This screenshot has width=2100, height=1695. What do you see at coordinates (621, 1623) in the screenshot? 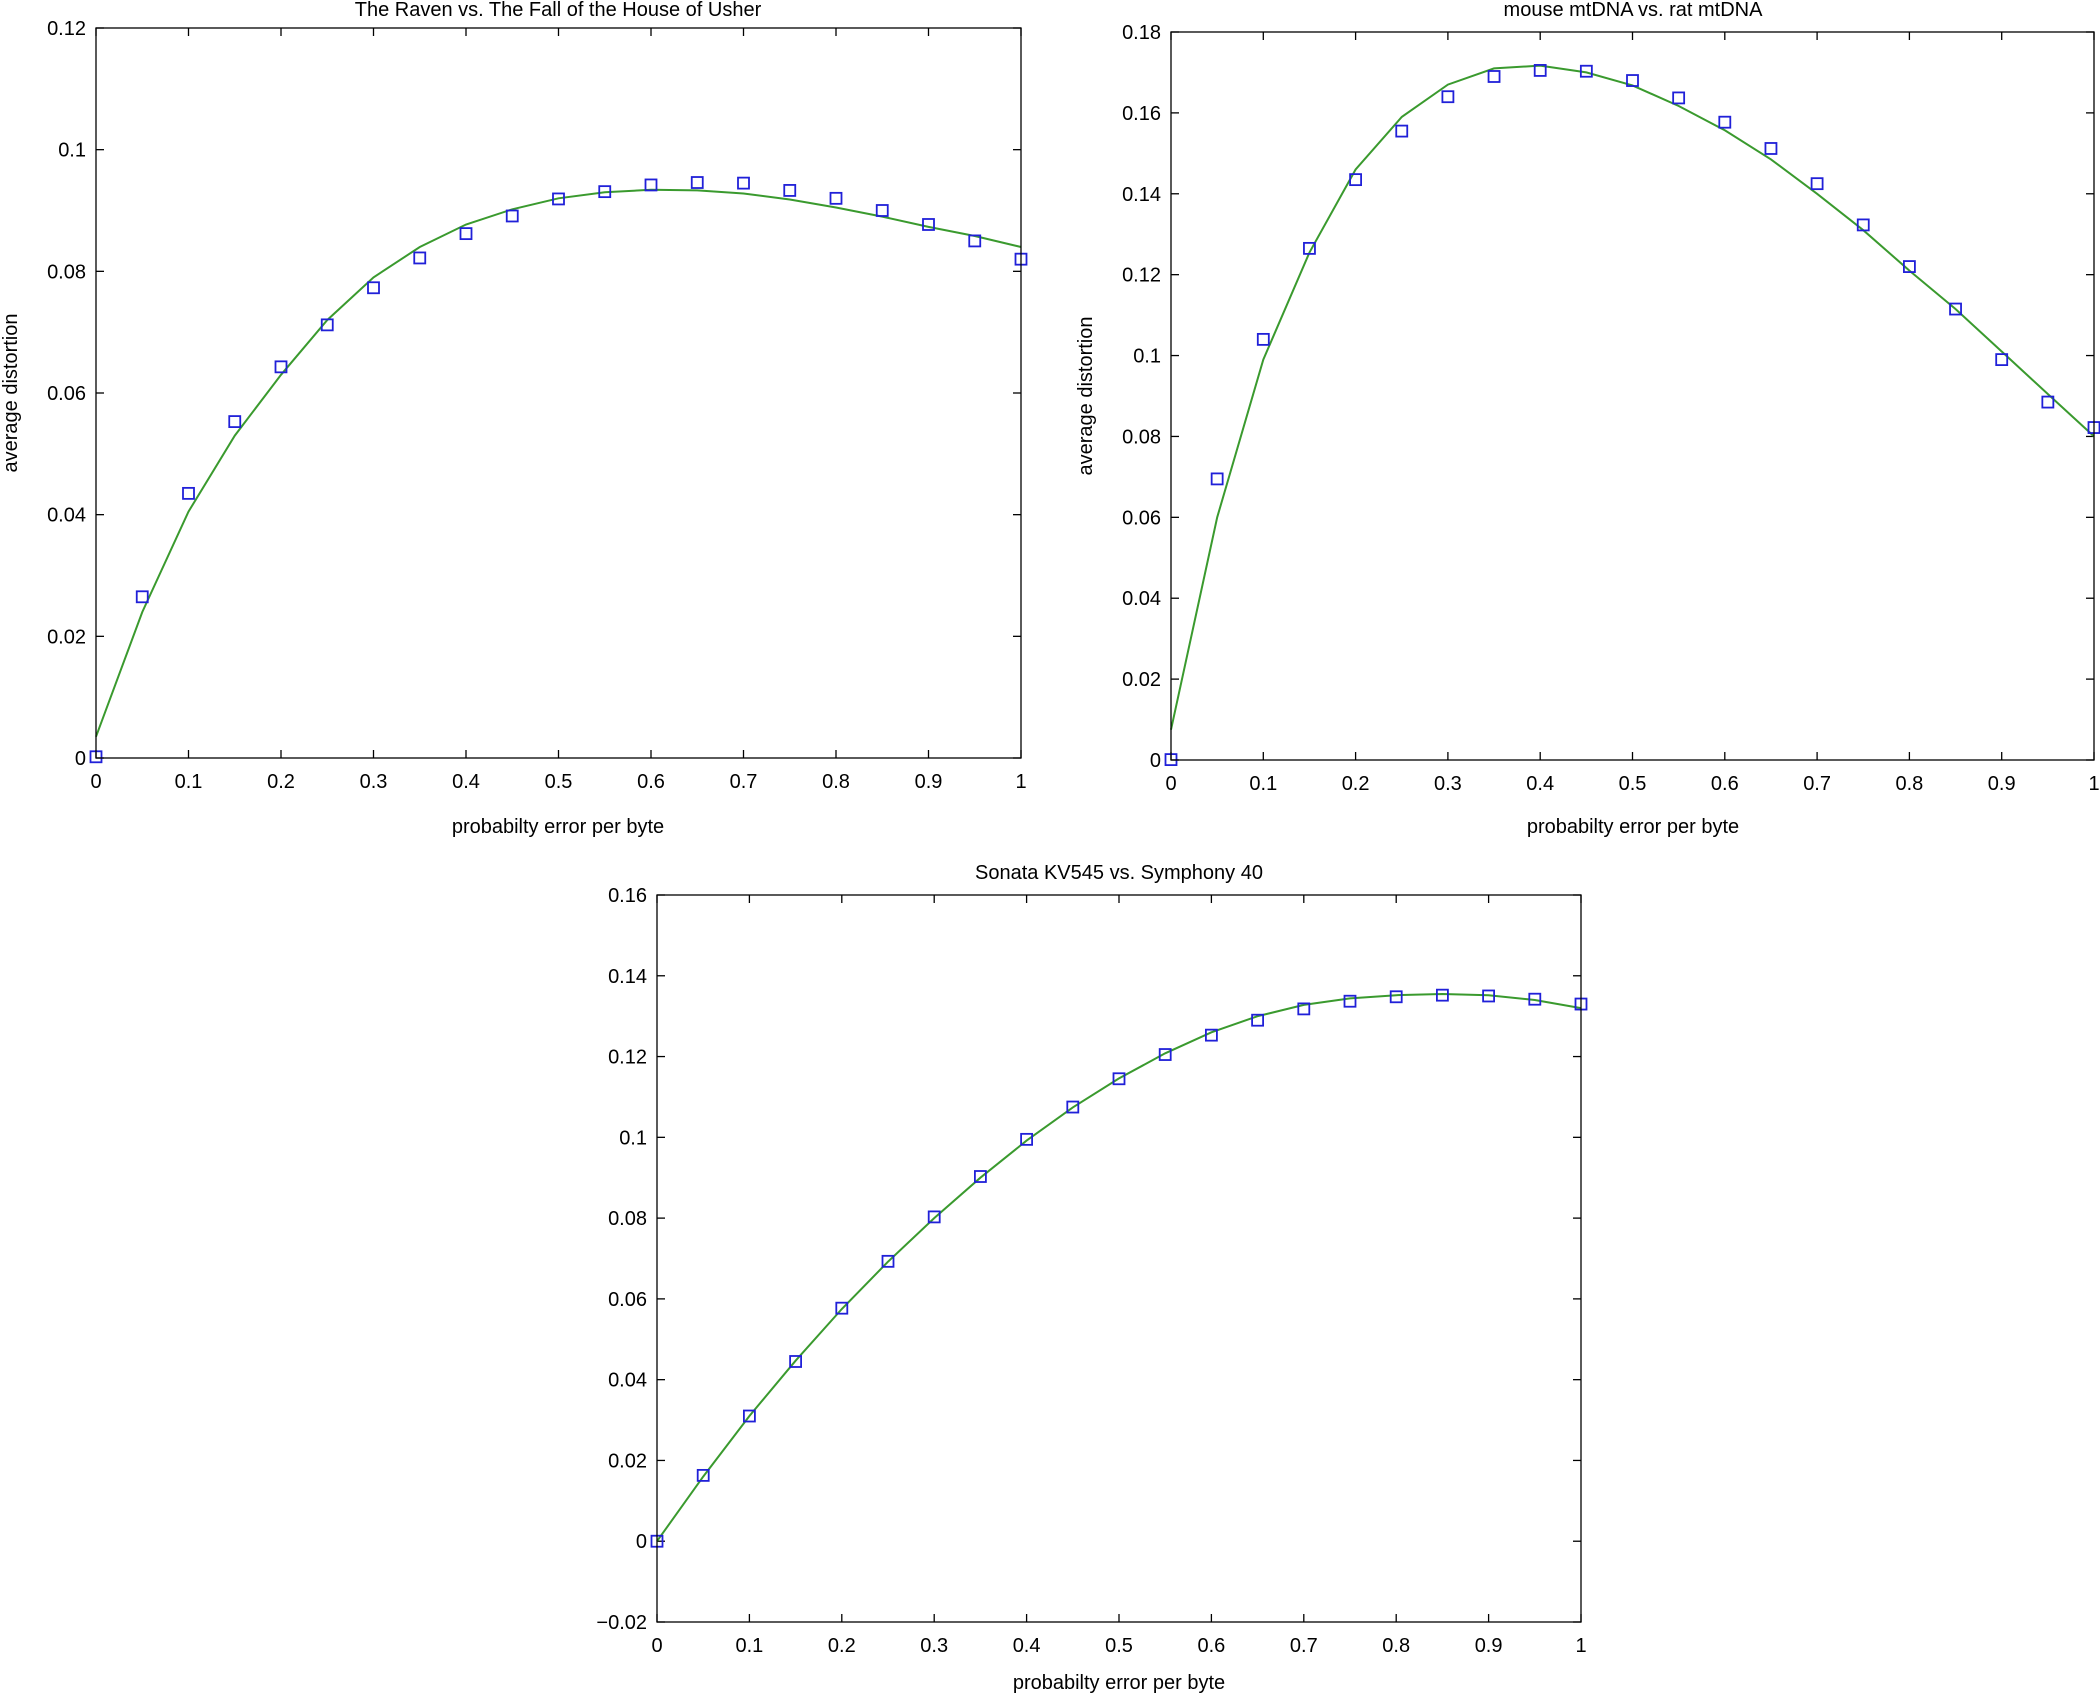
I see `y-tick-label: −0.02` at bounding box center [621, 1623].